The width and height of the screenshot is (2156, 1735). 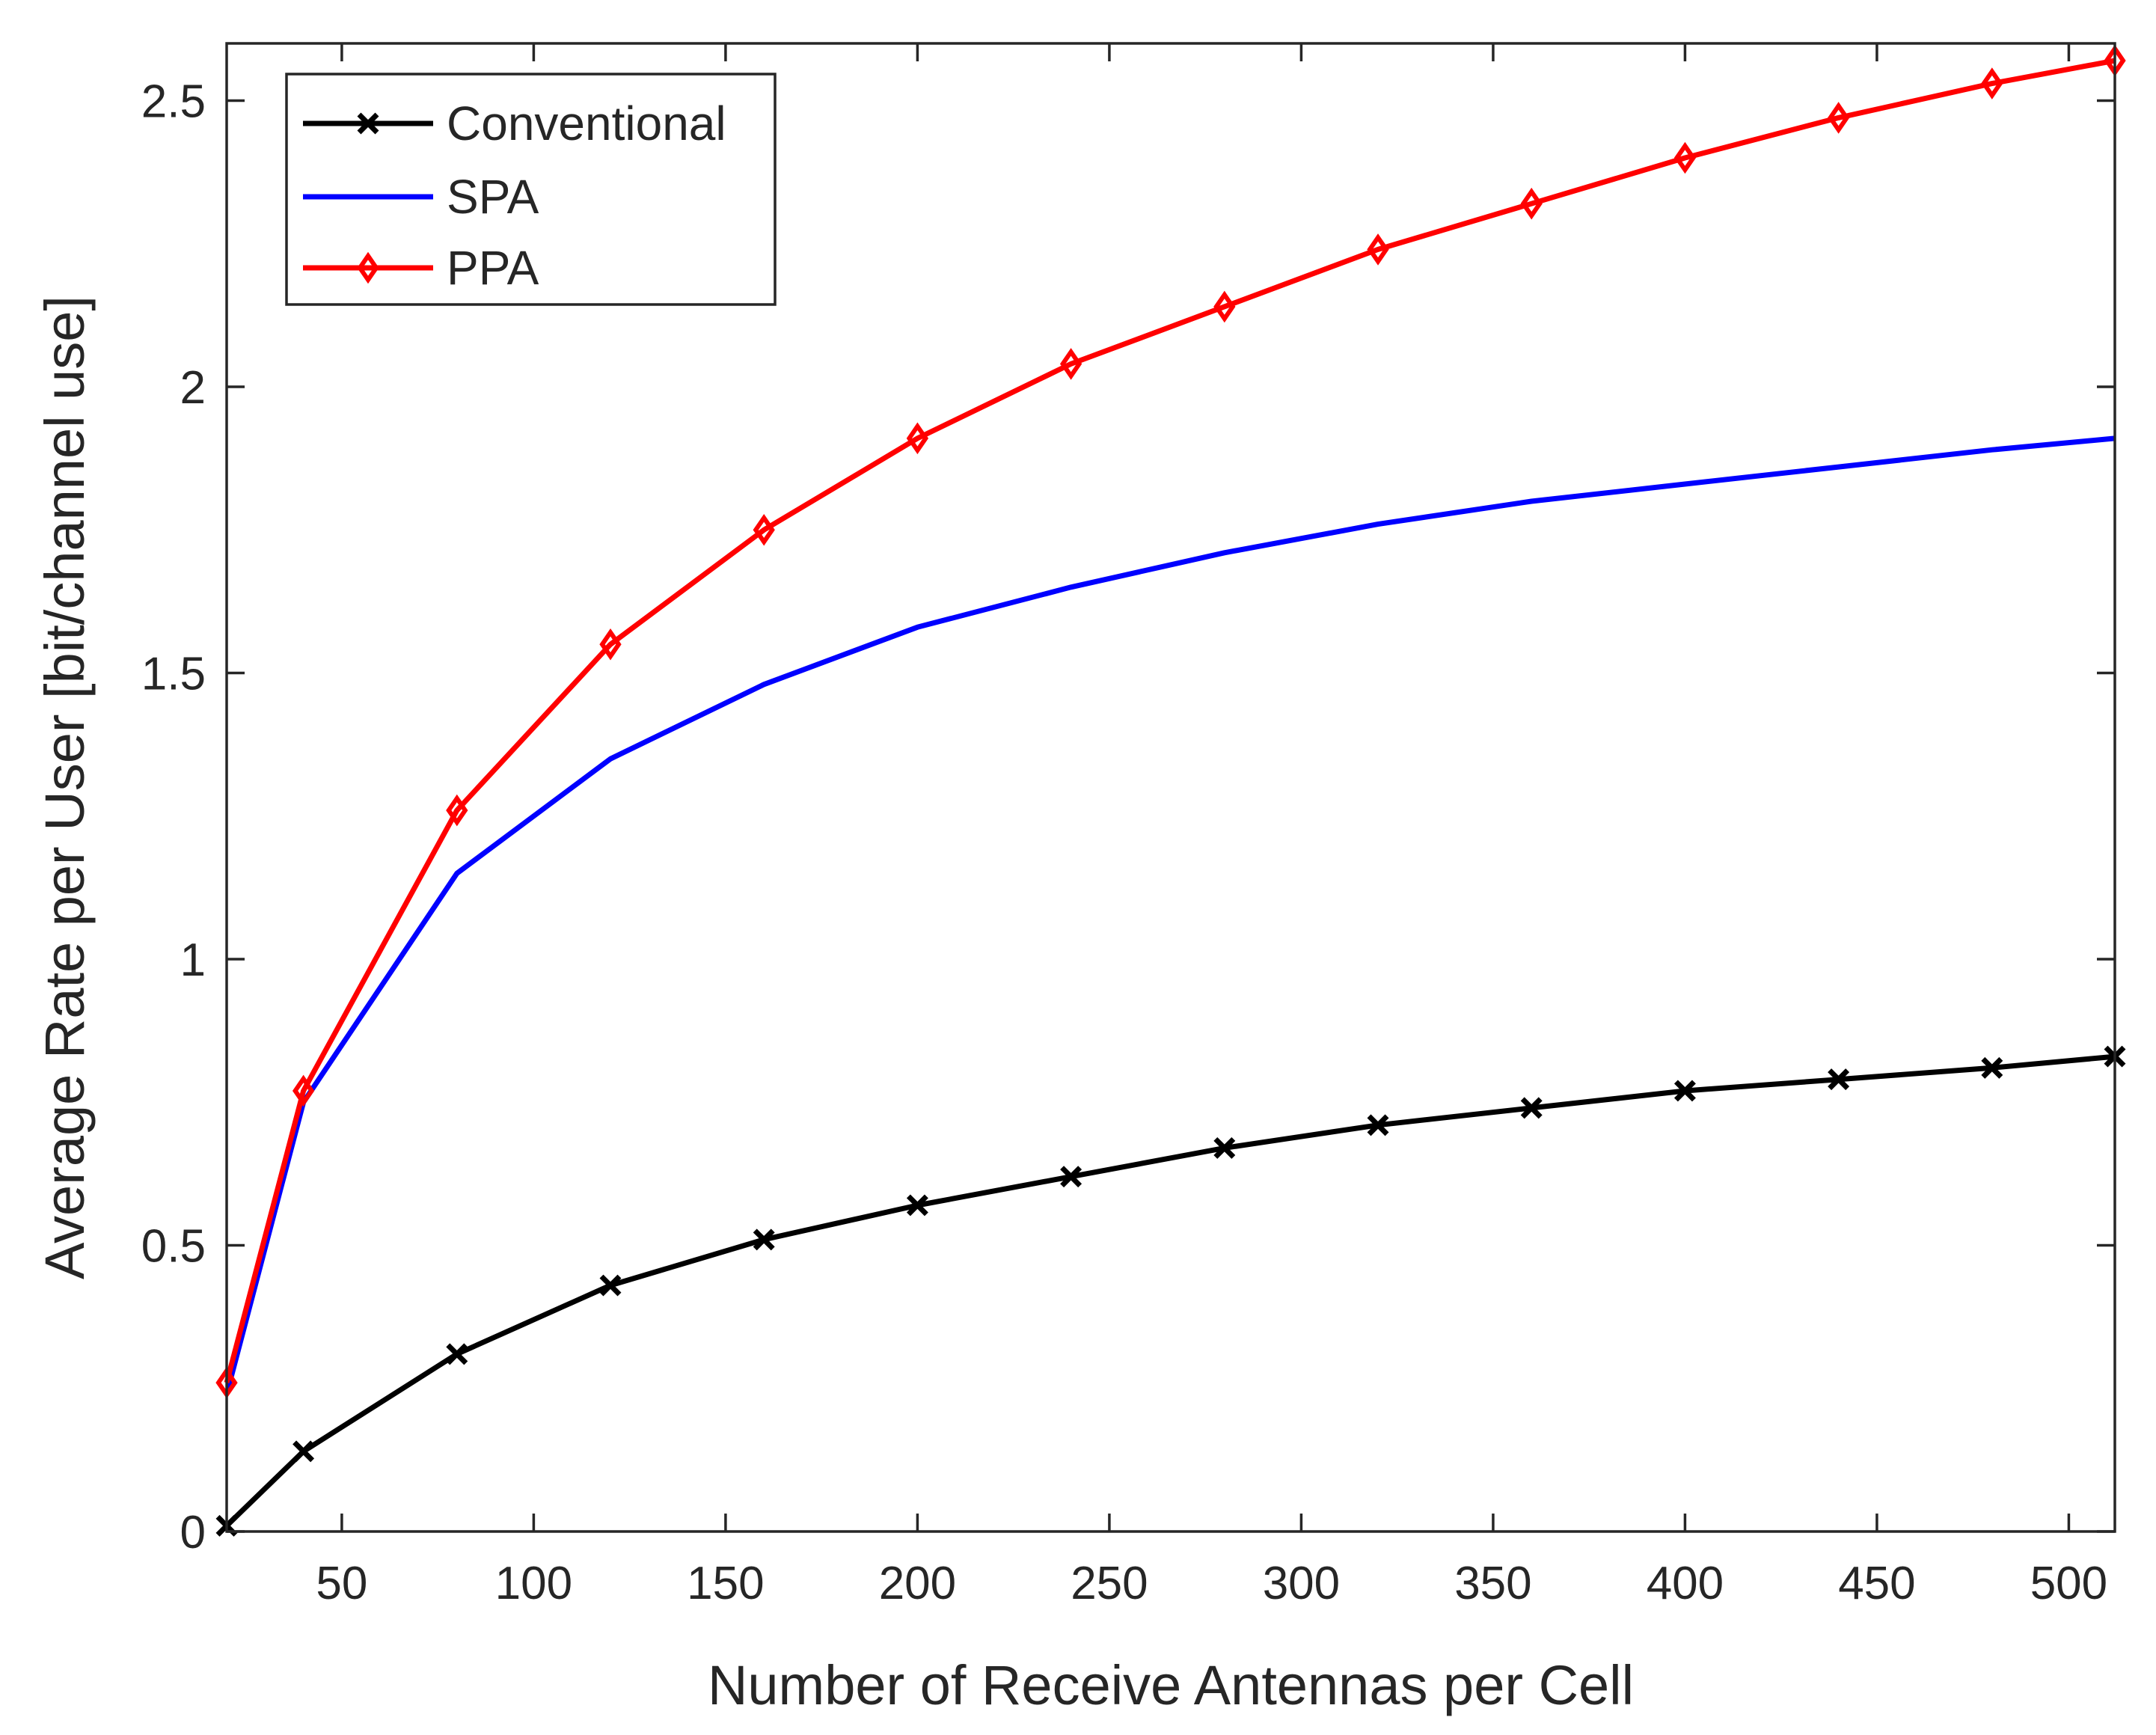 I want to click on legend-item-spa: SPA, so click(x=421, y=197).